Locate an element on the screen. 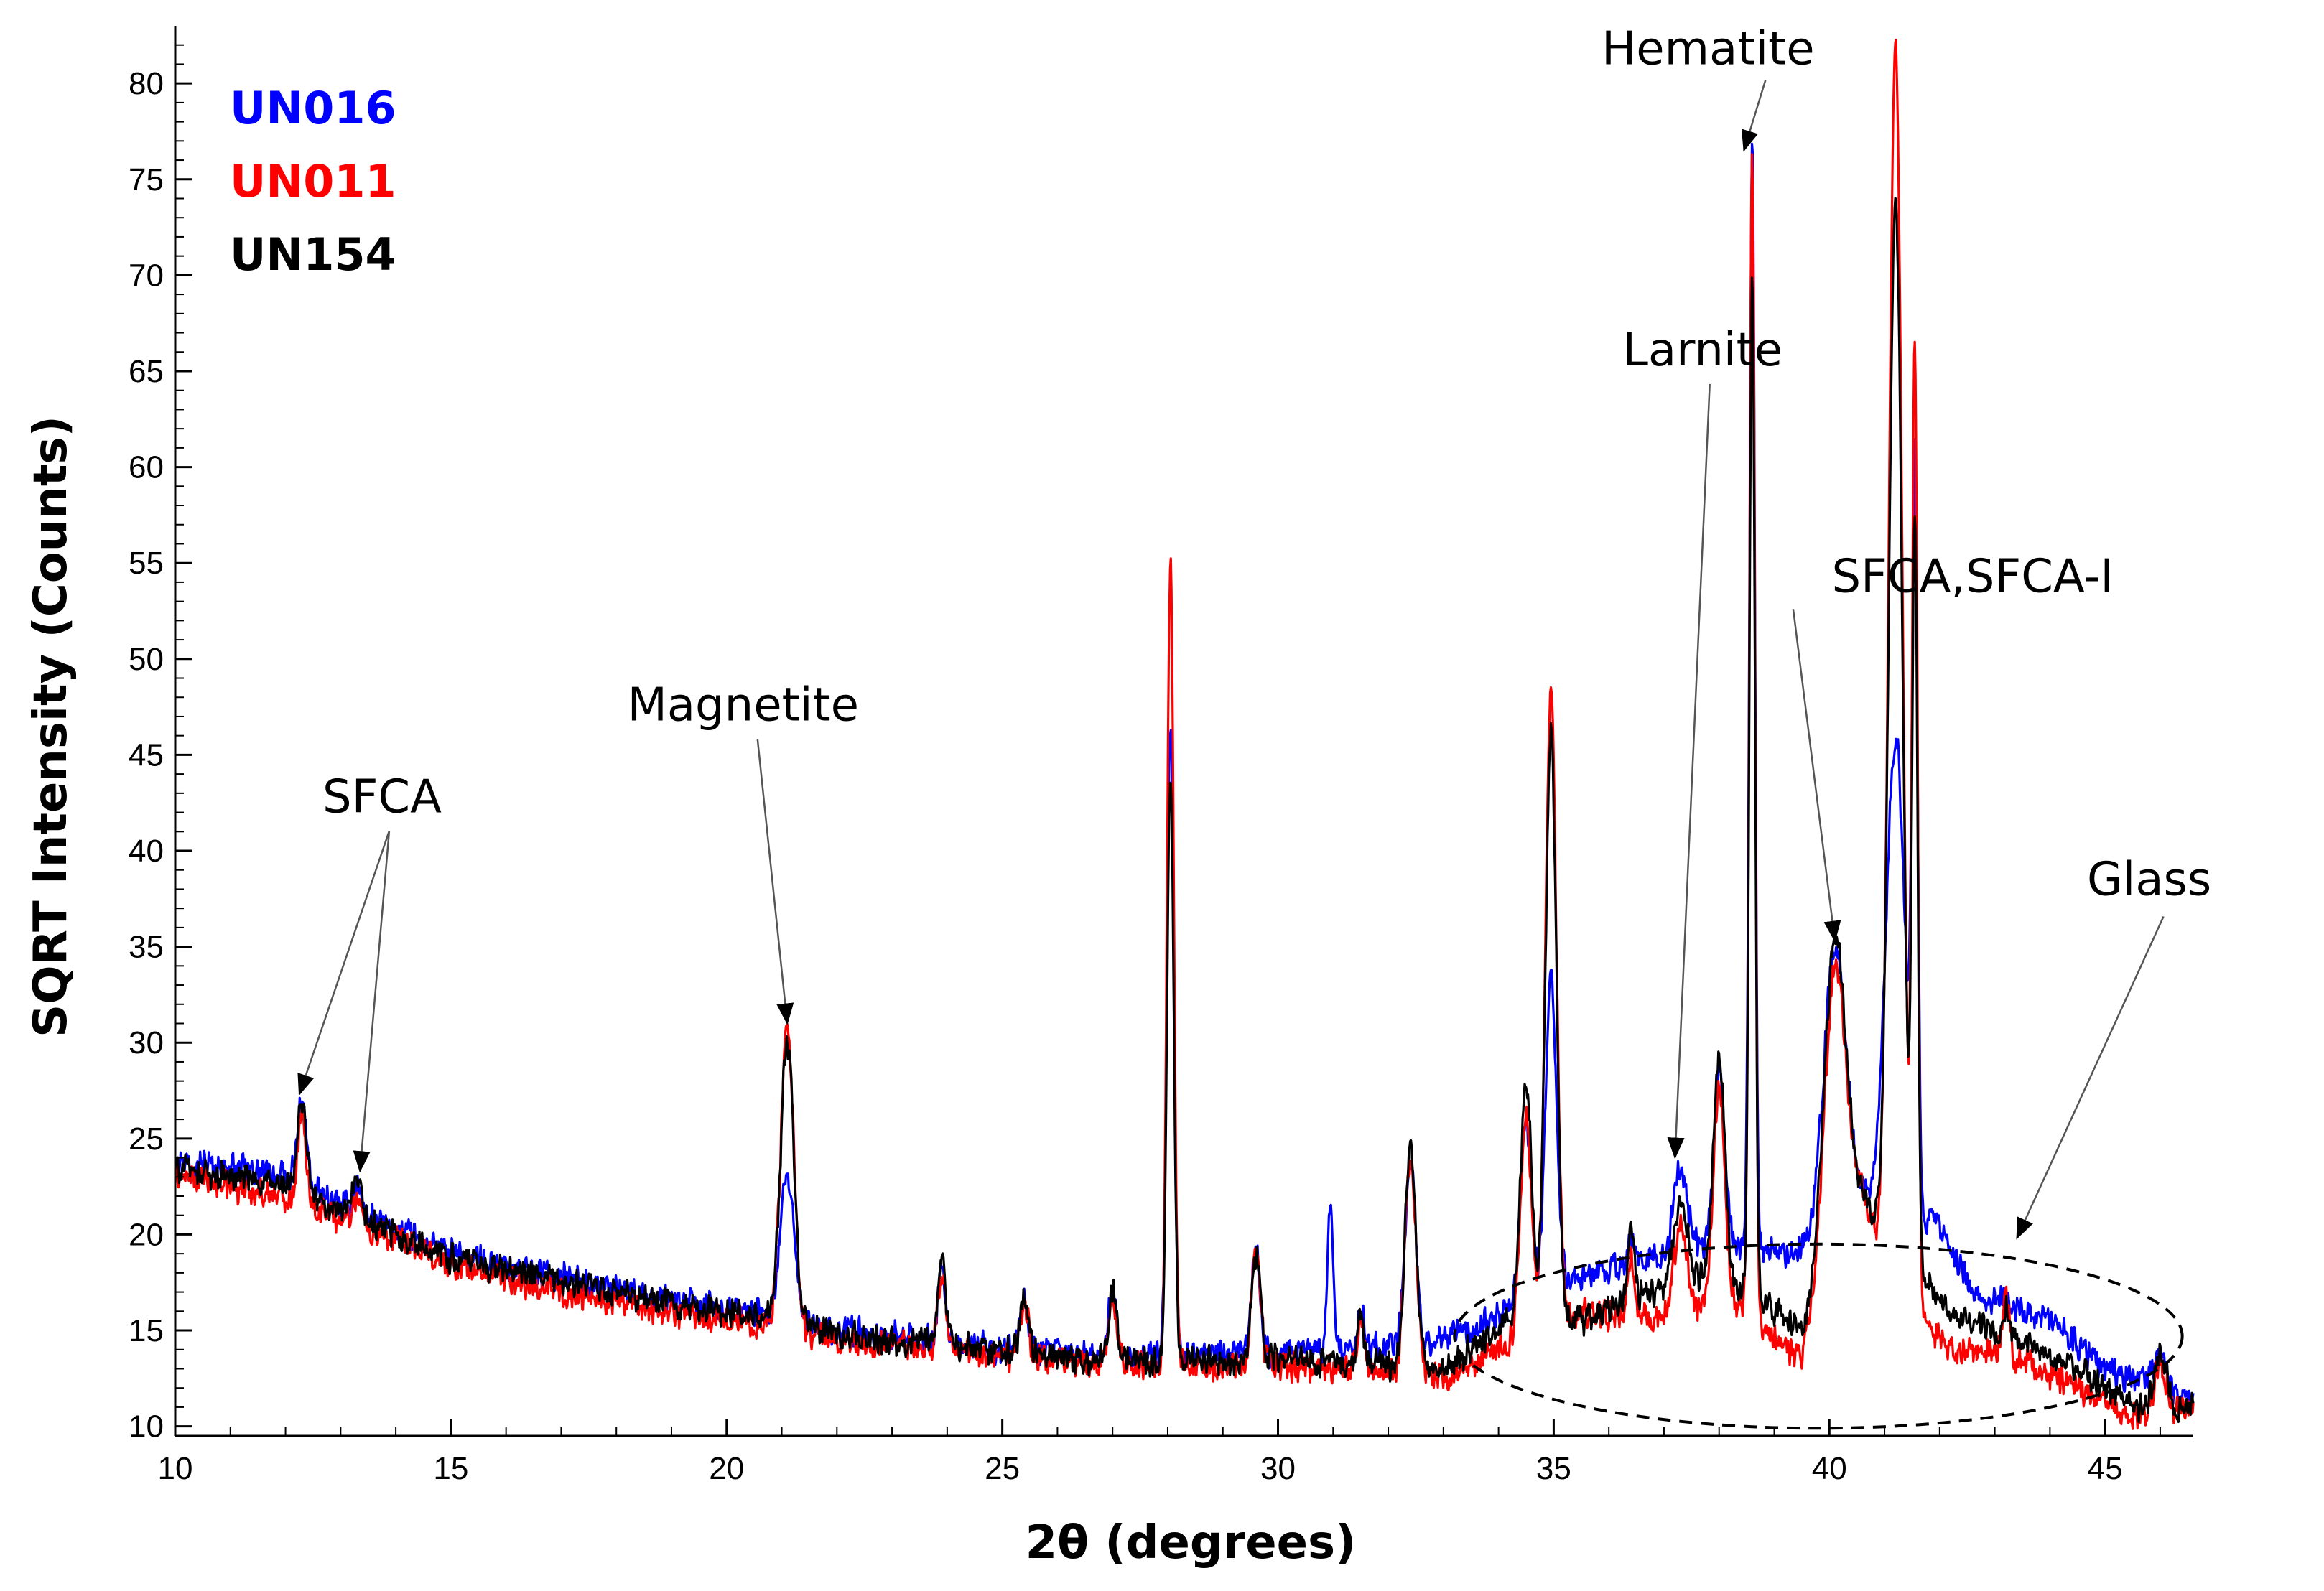  annotation-label-hematite: Hematite is located at coordinates (1708, 48).